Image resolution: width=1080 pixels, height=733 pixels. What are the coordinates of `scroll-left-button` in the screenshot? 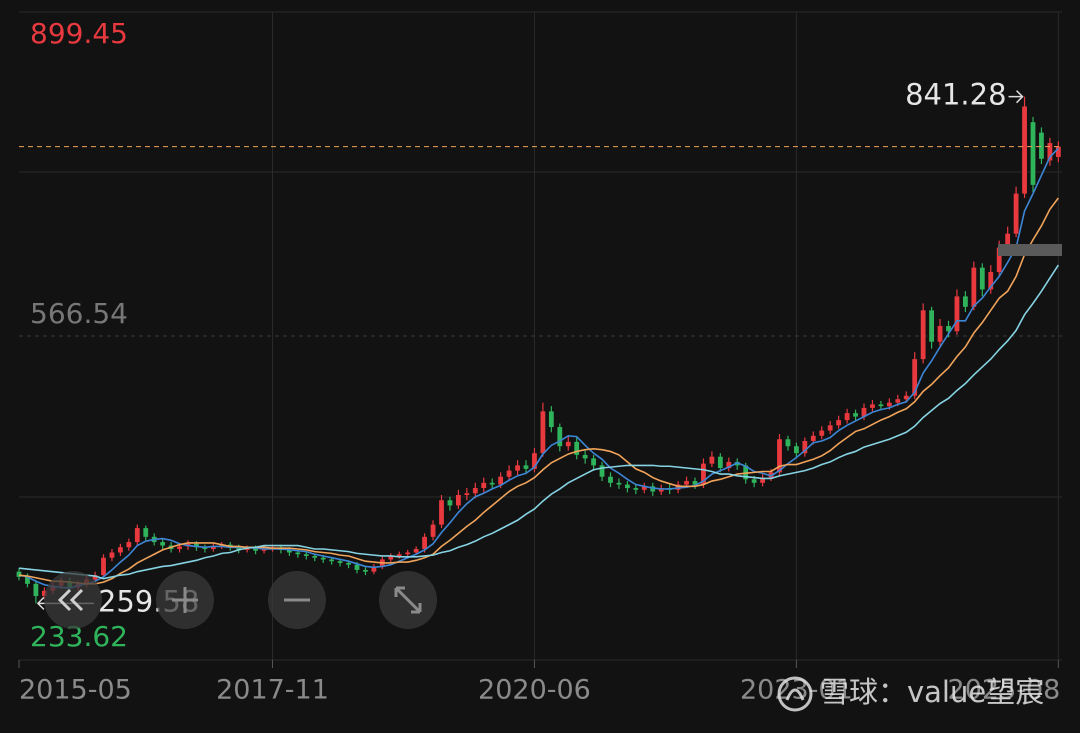 It's located at (73, 600).